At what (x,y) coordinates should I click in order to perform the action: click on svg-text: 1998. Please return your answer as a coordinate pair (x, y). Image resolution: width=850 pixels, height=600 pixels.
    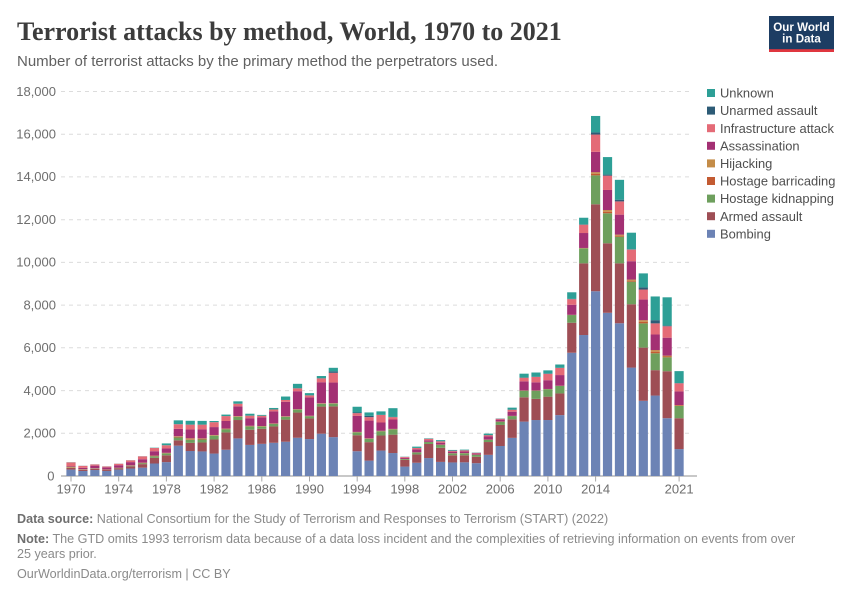
    Looking at the image, I should click on (404, 489).